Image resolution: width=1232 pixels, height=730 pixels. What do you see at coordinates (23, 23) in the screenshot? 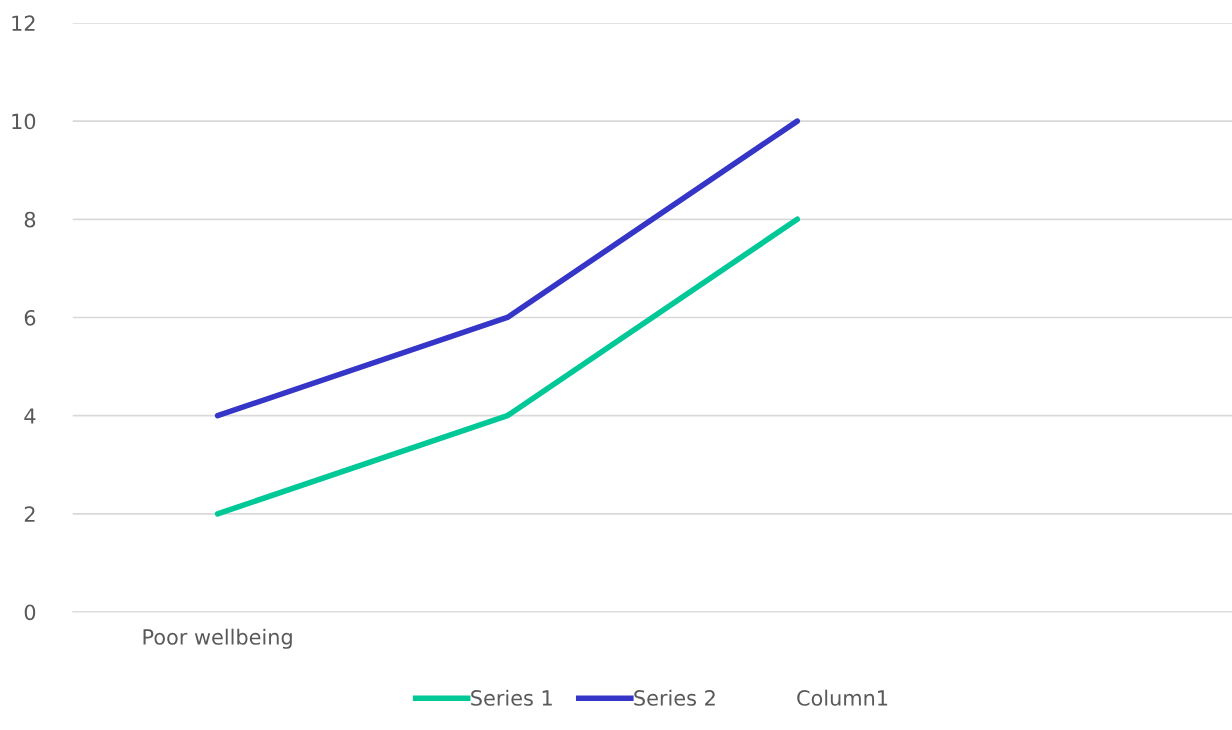
I see `y-tick-label: 12` at bounding box center [23, 23].